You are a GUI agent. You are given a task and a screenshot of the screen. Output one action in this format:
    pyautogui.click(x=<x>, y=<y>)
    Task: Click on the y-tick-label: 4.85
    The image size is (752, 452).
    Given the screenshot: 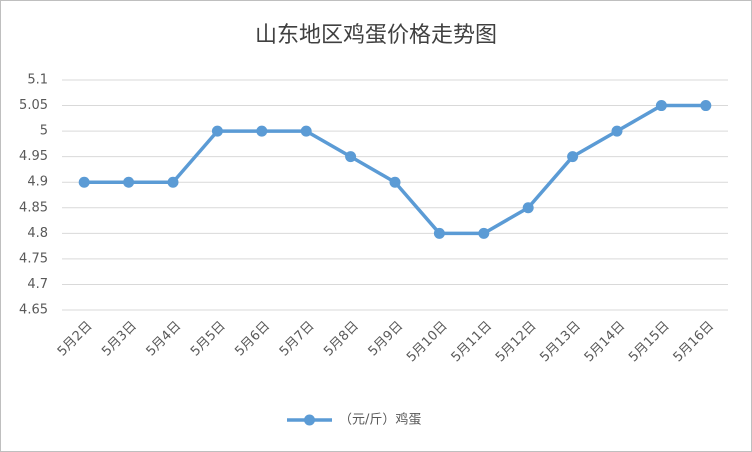 What is the action you would take?
    pyautogui.click(x=33, y=207)
    